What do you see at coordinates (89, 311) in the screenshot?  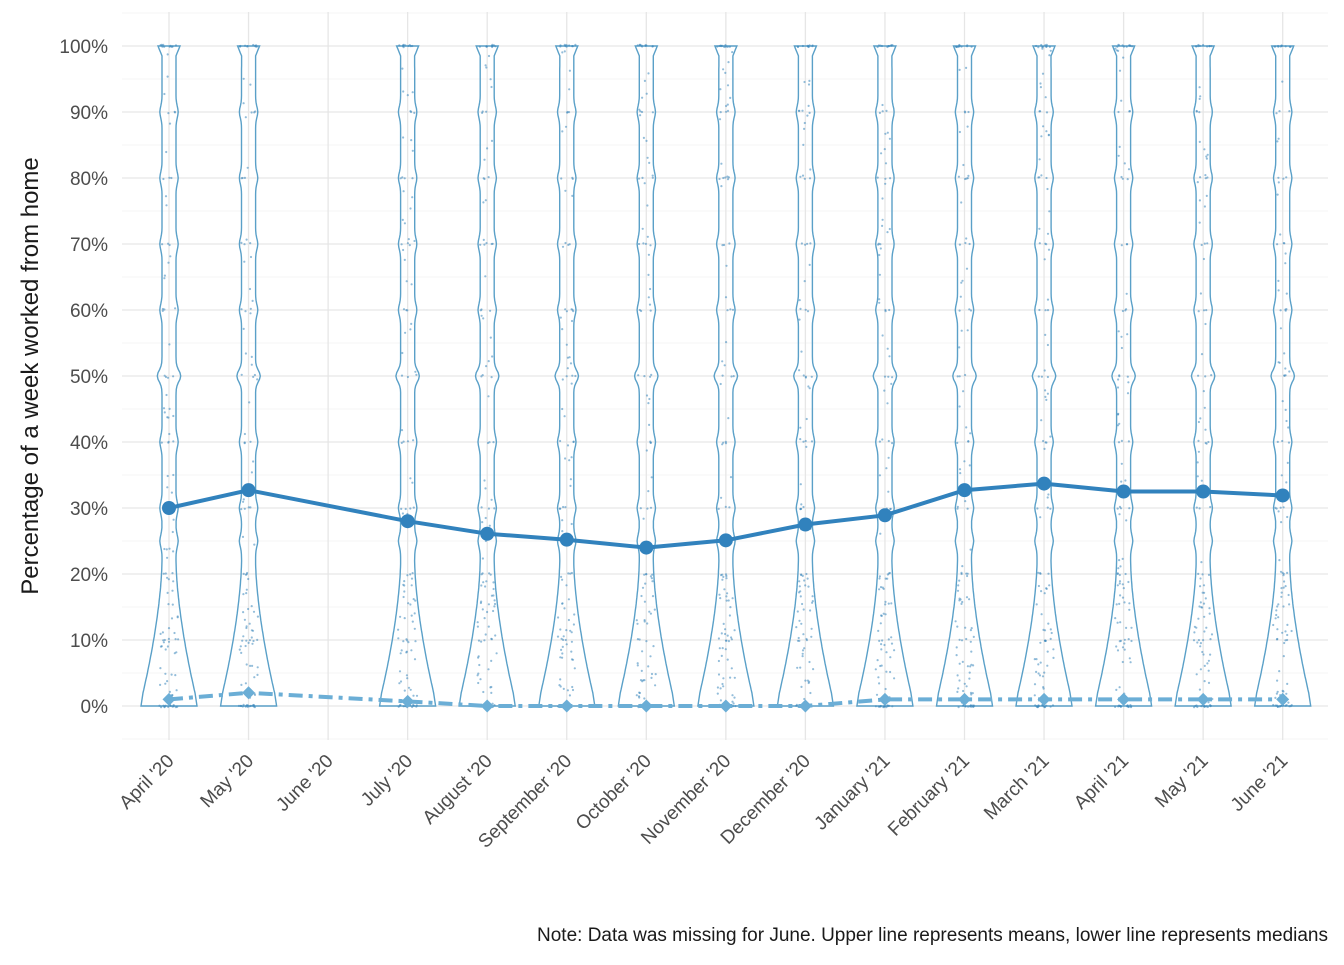 I see `y-tick-label: 60%` at bounding box center [89, 311].